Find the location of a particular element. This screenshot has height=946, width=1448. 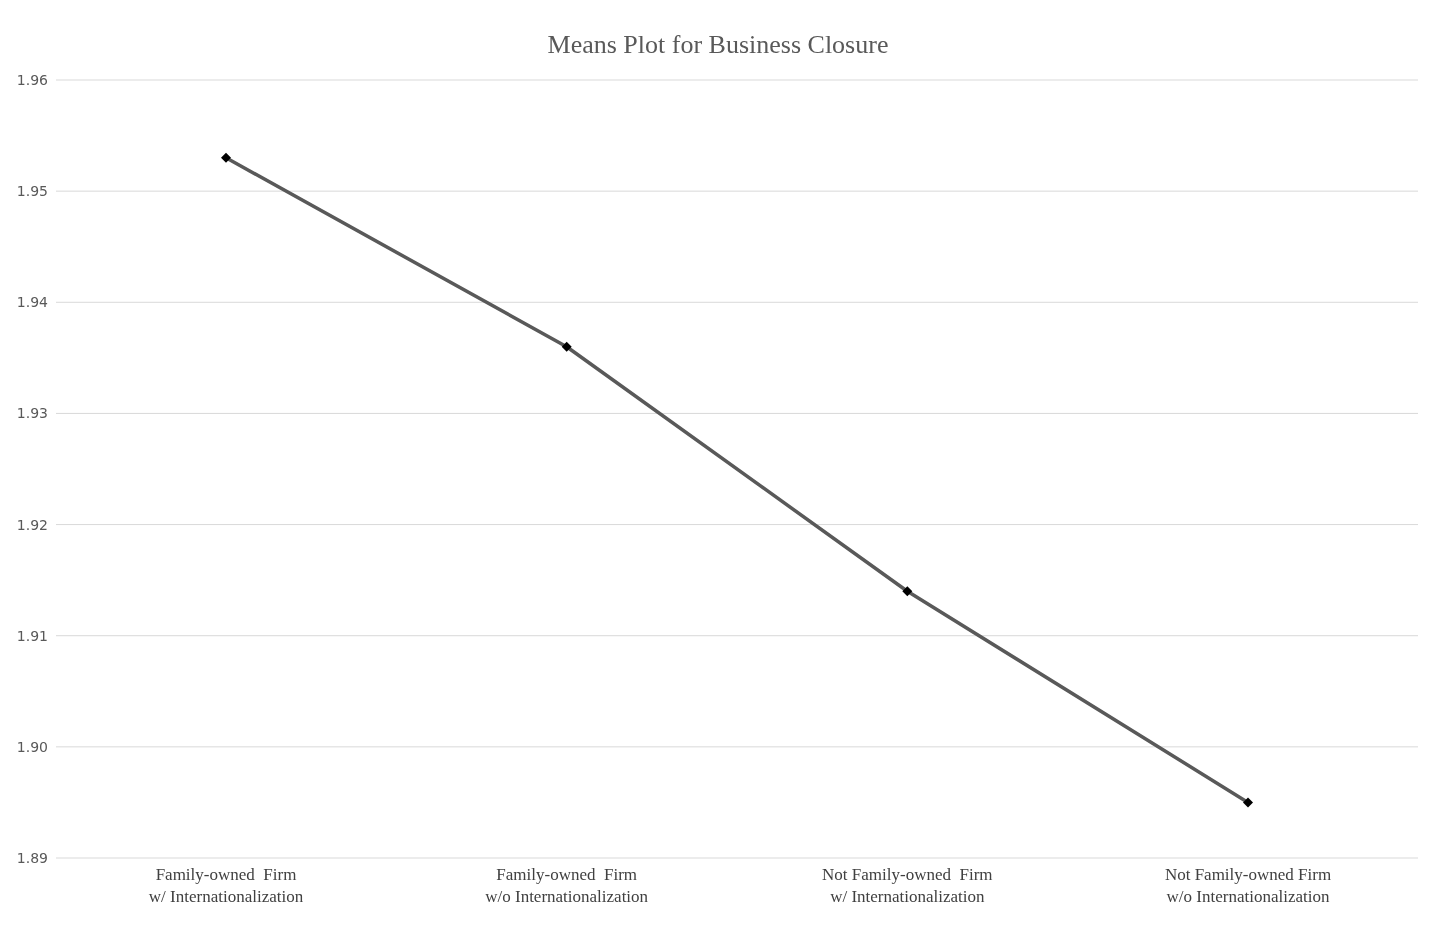

y-tick-label: 1.91 is located at coordinates (32, 635).